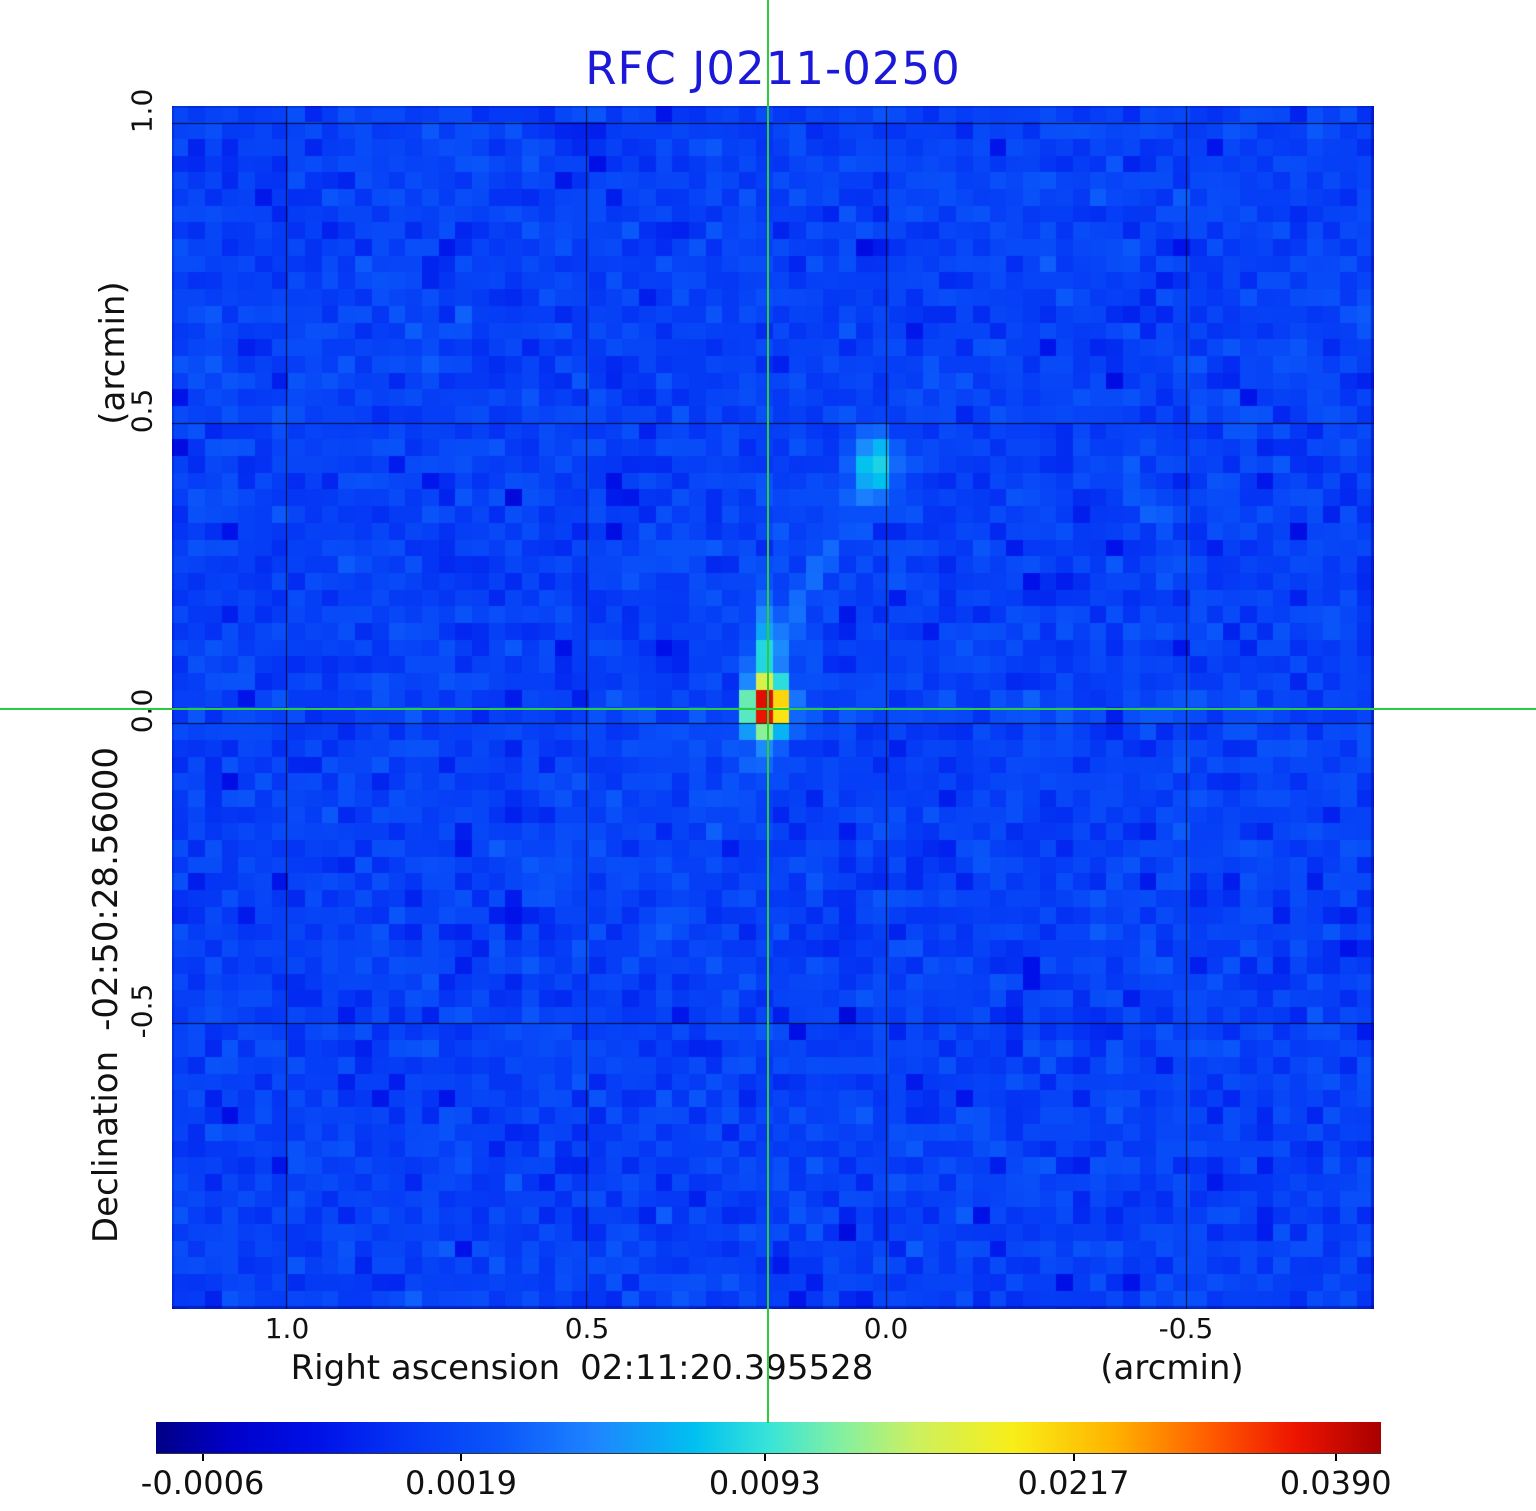  What do you see at coordinates (142, 711) in the screenshot?
I see `y-axis-tick-label: 0.0` at bounding box center [142, 711].